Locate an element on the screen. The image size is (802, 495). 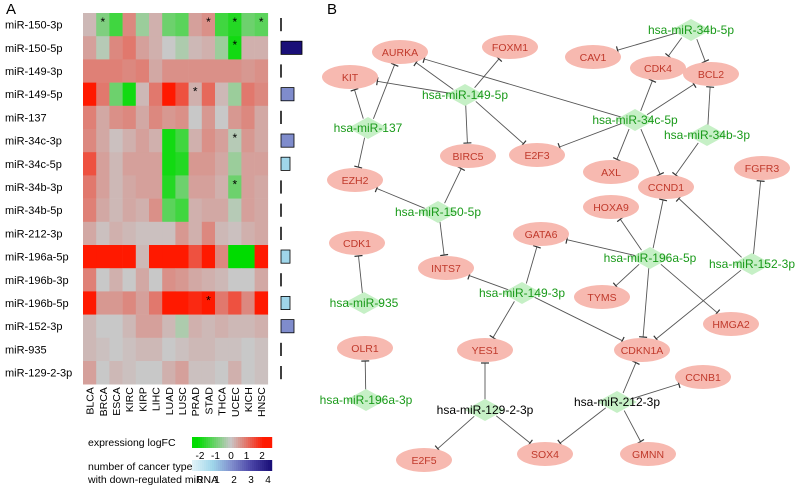
mirna-label: hsa-miR-150-5p is located at coordinates (438, 212).